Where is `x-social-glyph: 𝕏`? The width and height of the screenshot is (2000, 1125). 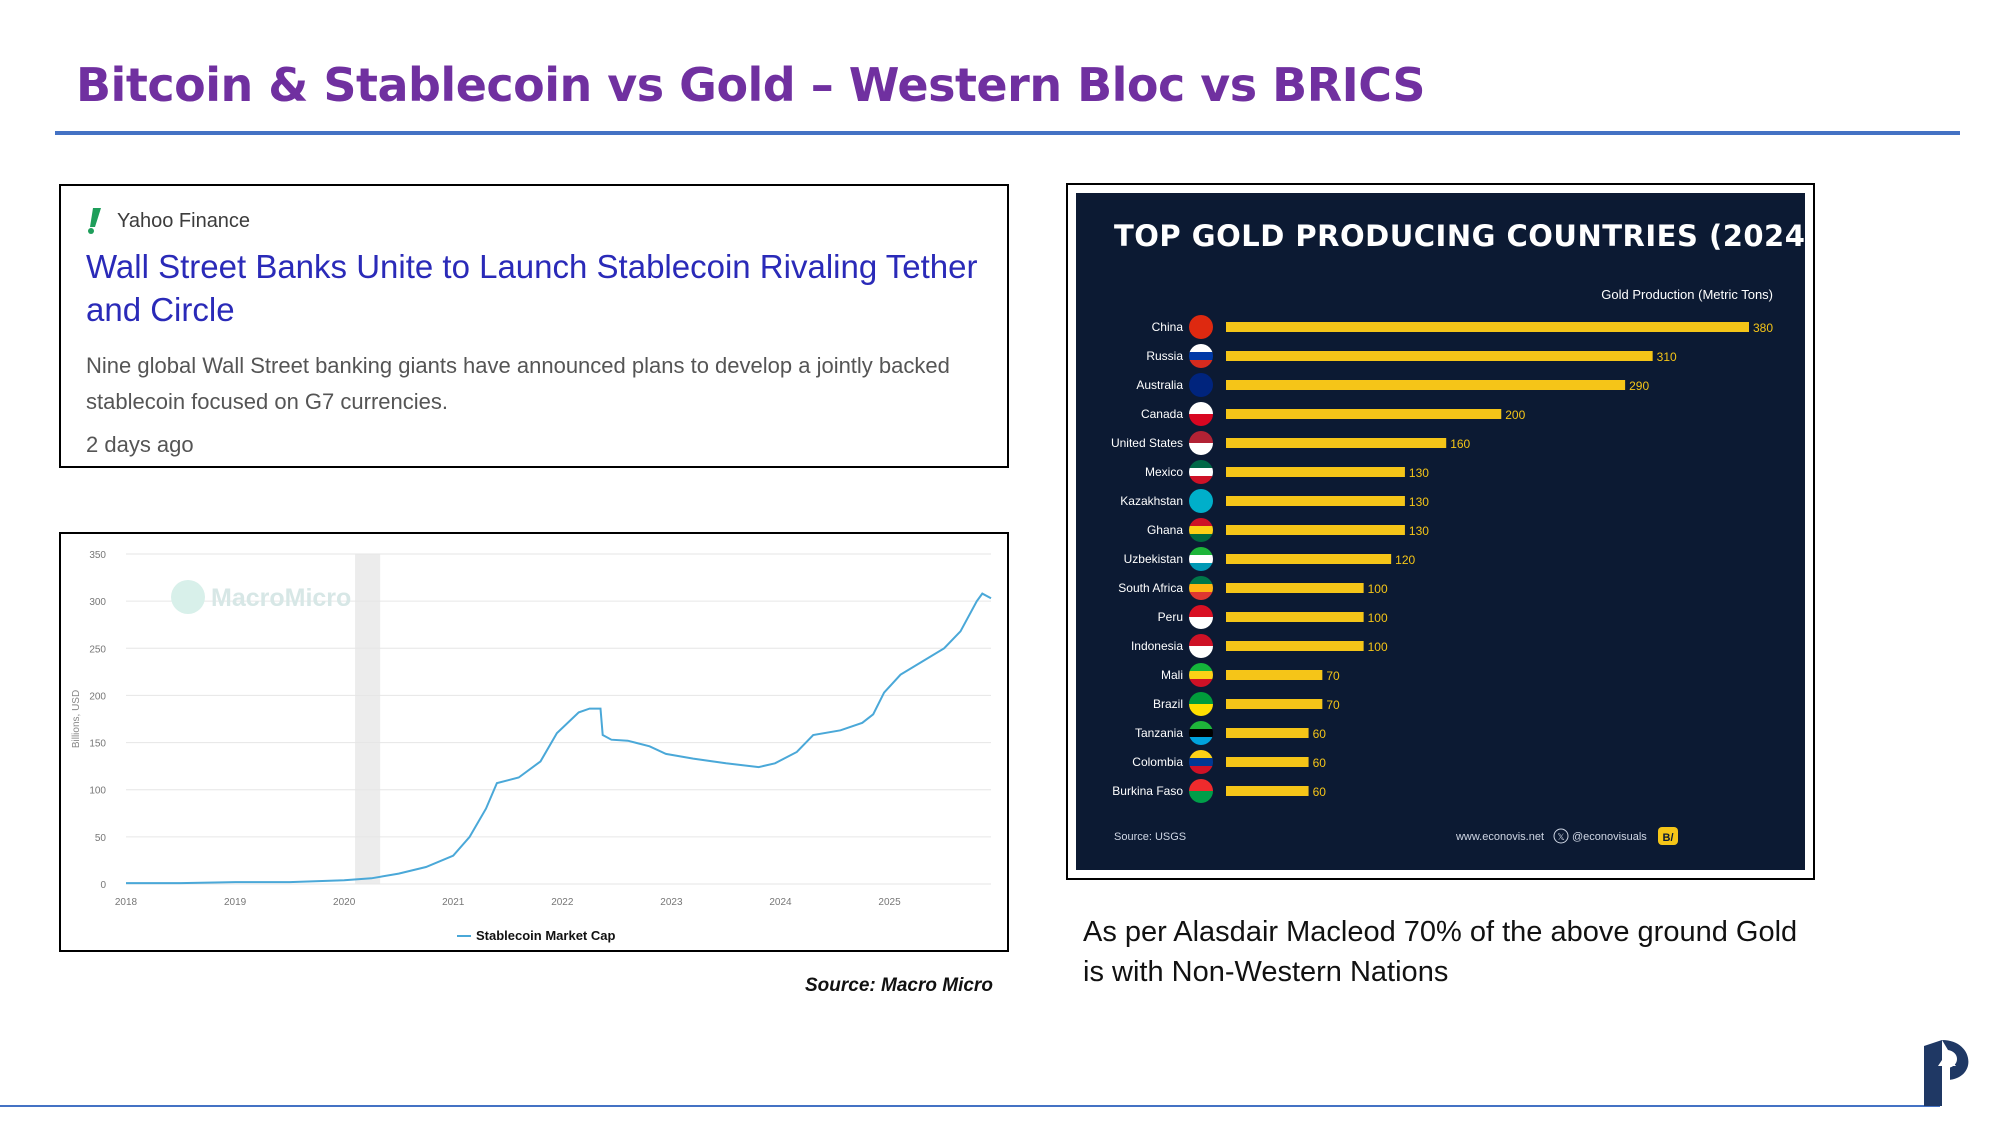
x-social-glyph: 𝕏 is located at coordinates (1560, 837).